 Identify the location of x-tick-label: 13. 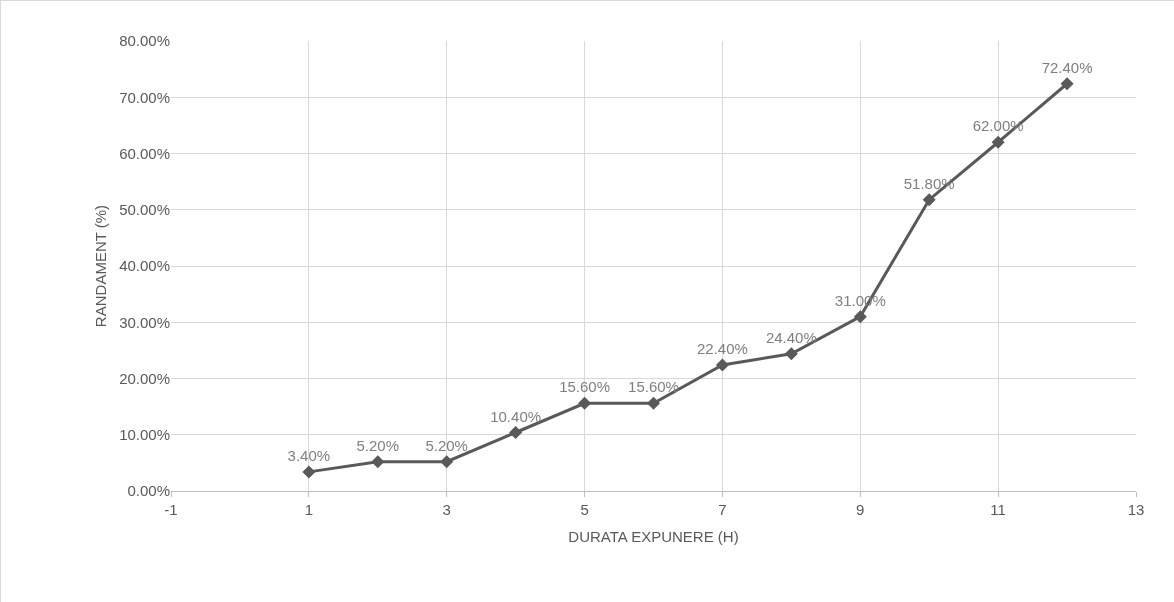
(1136, 509).